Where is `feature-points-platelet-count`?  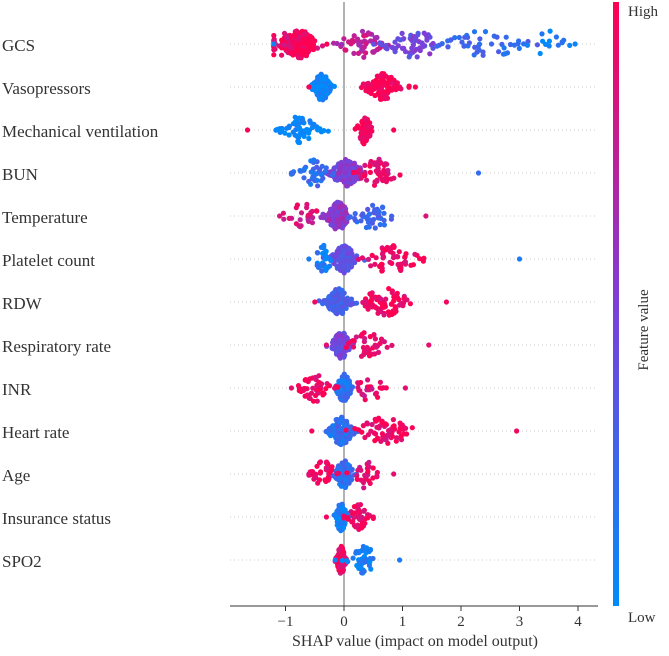 feature-points-platelet-count is located at coordinates (414, 259).